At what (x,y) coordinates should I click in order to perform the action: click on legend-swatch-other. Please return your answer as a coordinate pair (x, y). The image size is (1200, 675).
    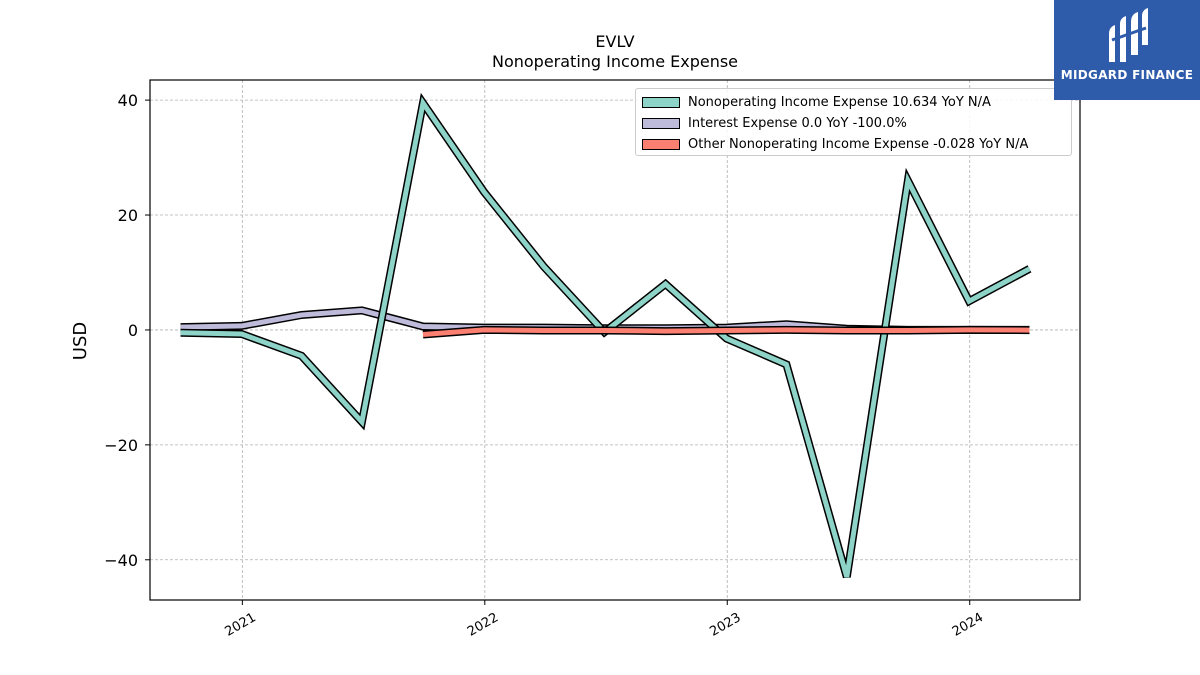
    Looking at the image, I should click on (661, 144).